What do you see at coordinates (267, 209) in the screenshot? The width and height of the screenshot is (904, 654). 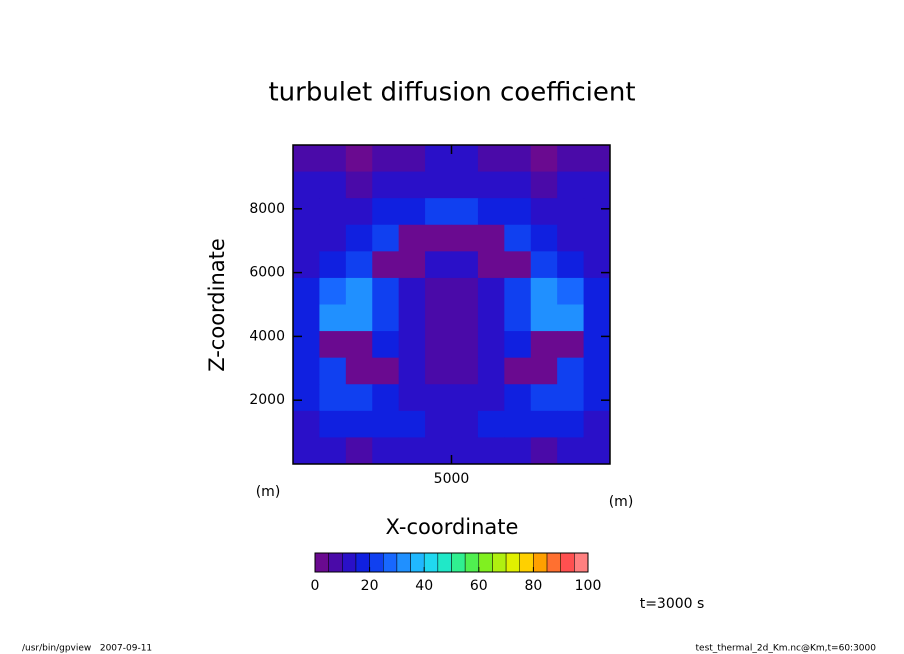 I see `y-tick-label: 8000` at bounding box center [267, 209].